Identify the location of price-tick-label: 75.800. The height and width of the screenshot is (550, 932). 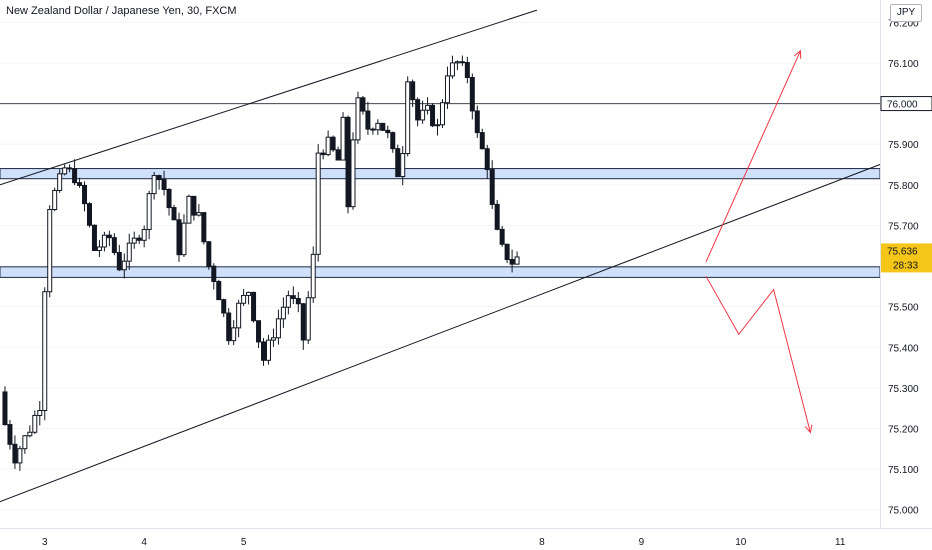
(903, 186).